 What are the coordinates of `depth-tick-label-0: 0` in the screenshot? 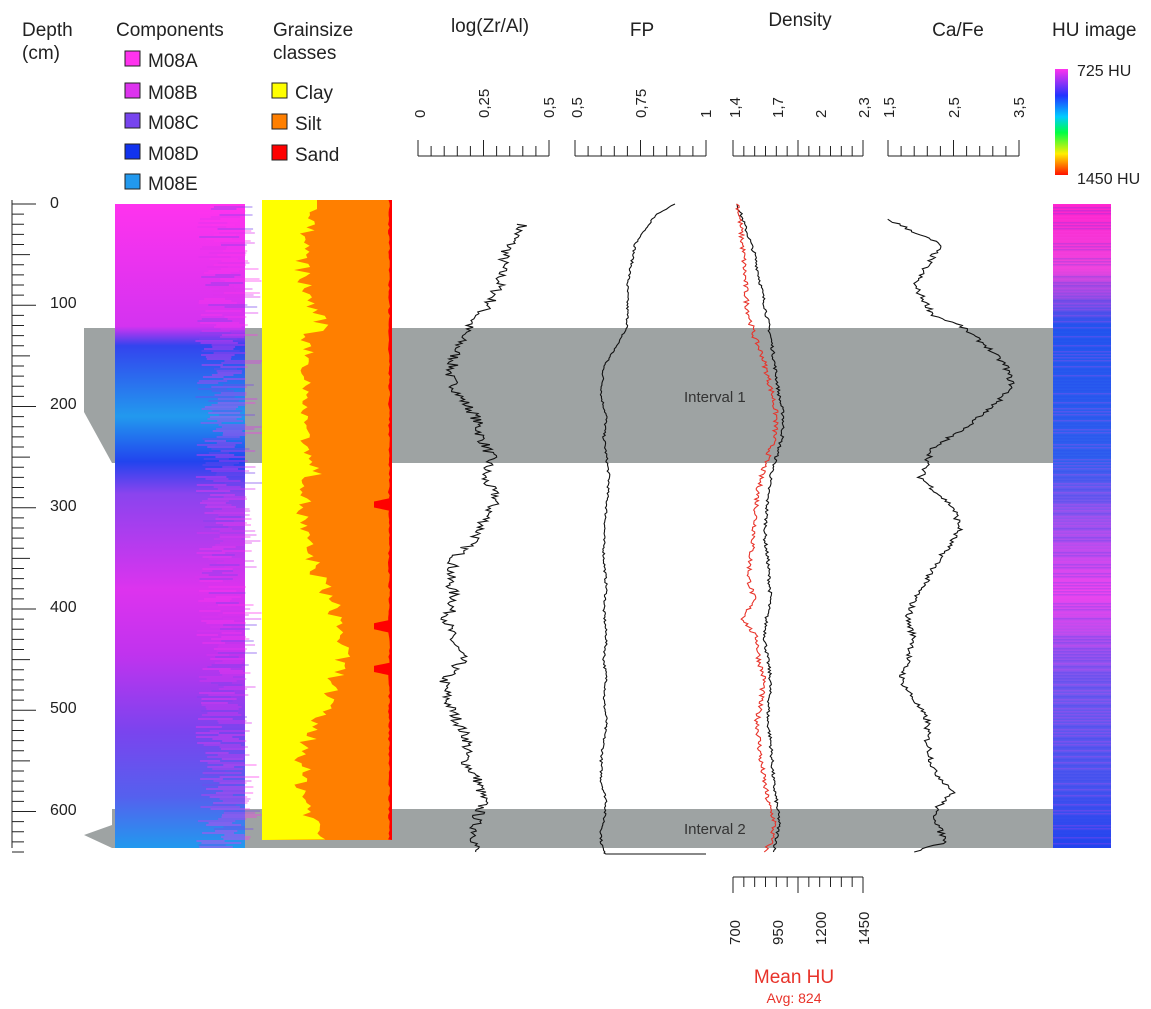 It's located at (54, 203).